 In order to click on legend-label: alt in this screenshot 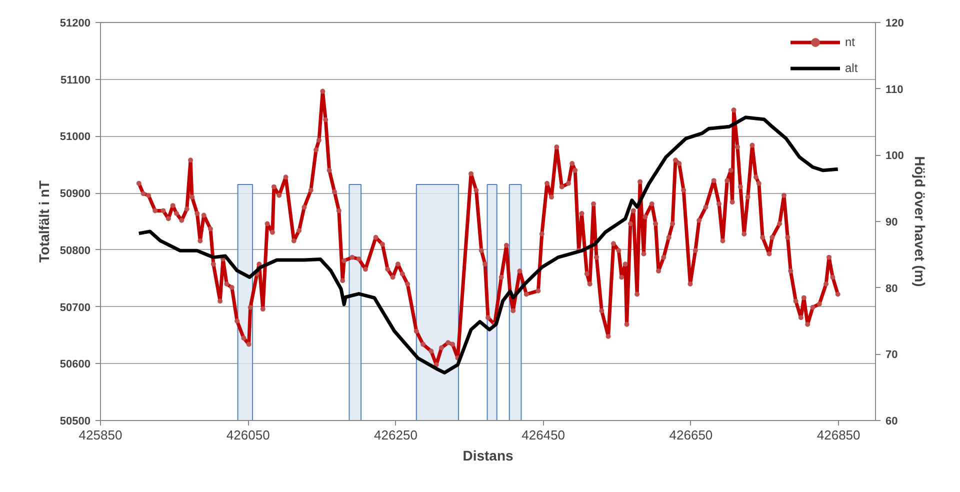, I will do `click(852, 68)`.